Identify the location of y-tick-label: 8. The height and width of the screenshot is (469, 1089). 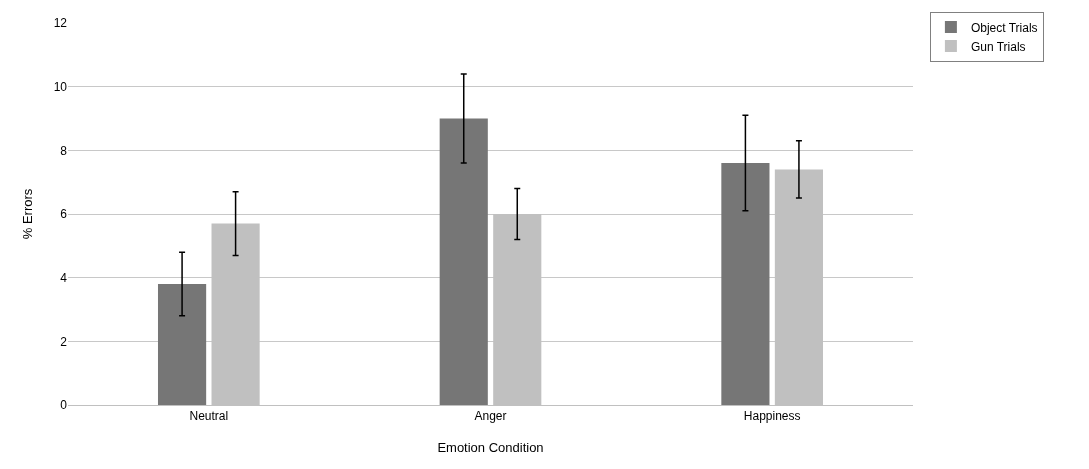
(64, 150).